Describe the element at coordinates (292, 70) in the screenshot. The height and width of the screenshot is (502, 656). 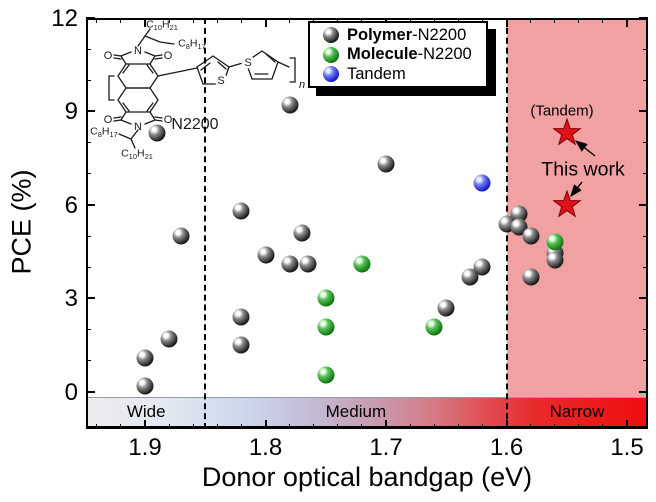
I see `repeat-bracket-right` at that location.